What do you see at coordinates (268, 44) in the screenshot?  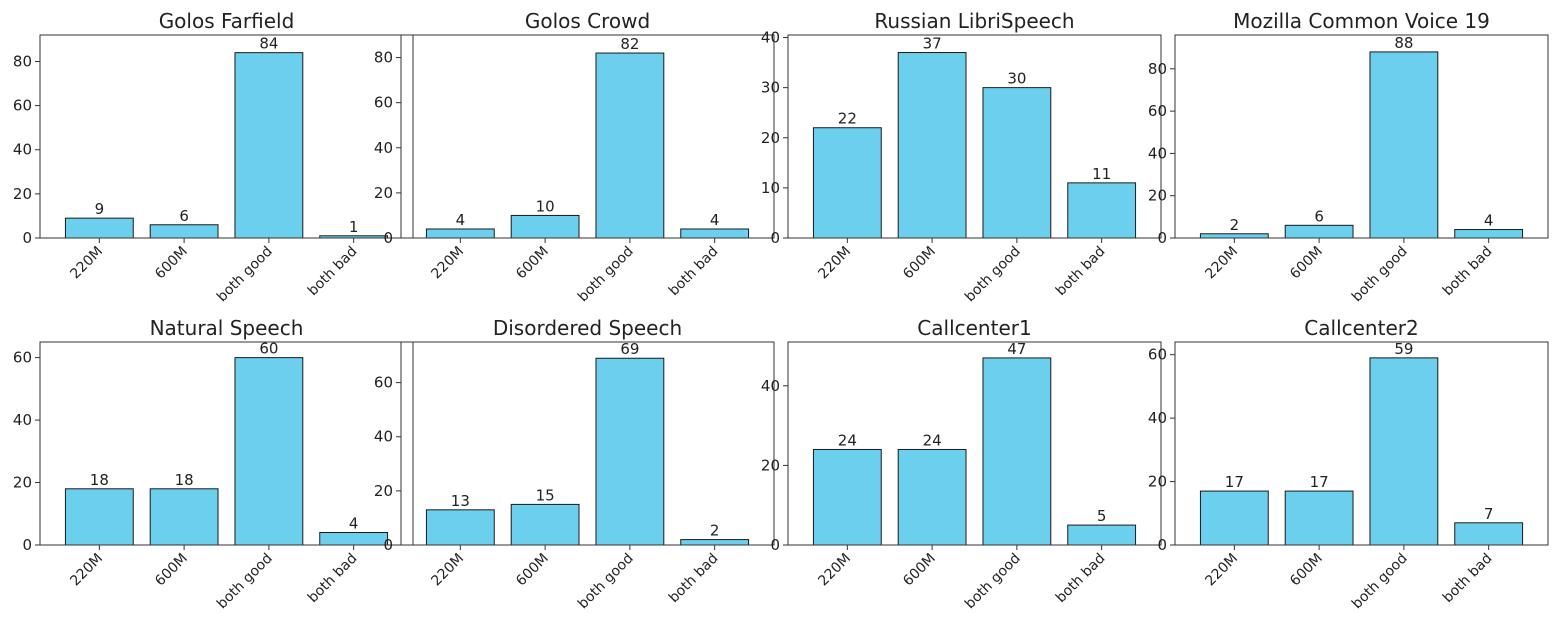 I see `bar-value-label: 84` at bounding box center [268, 44].